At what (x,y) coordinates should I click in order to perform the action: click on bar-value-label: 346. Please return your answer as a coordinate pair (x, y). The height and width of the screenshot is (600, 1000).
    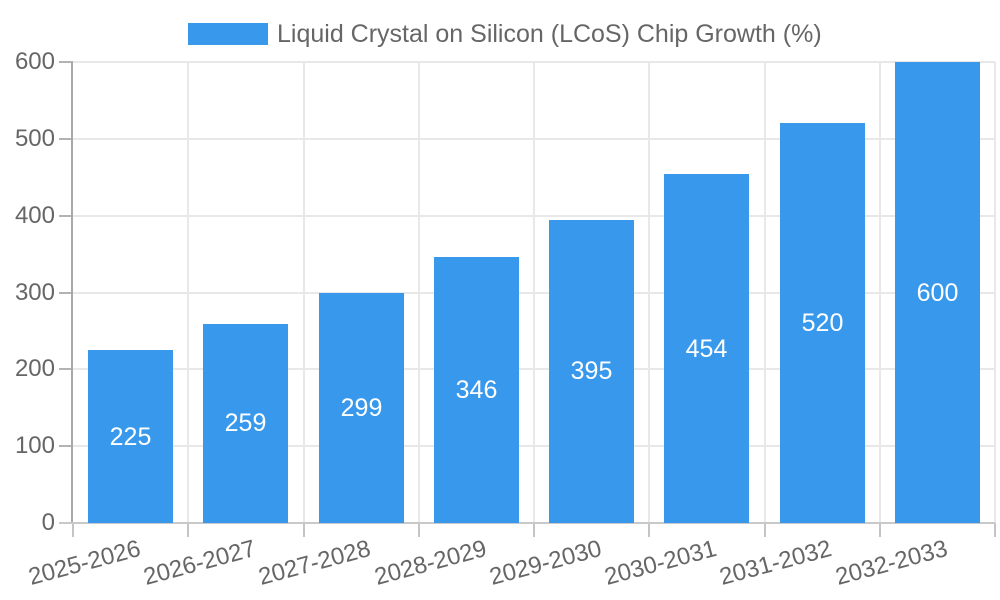
    Looking at the image, I should click on (476, 390).